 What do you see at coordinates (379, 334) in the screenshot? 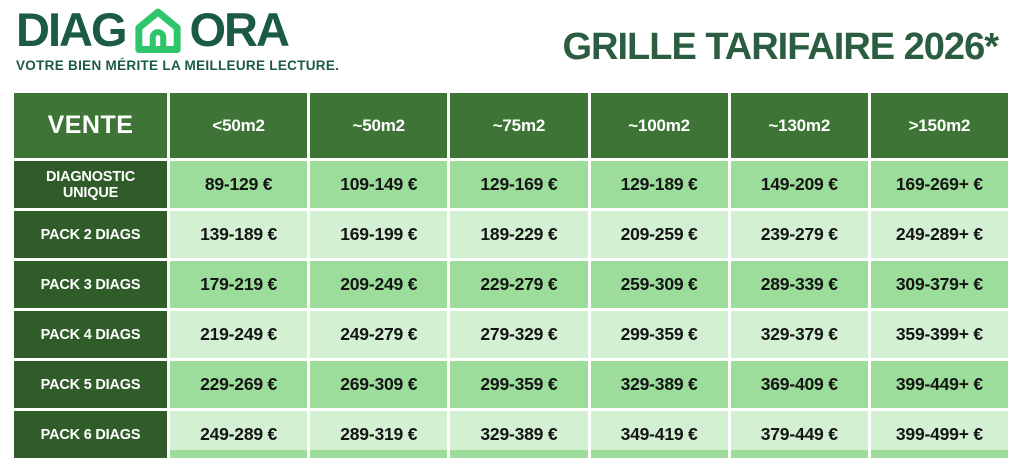
I see `price-cell: 249-279 €` at bounding box center [379, 334].